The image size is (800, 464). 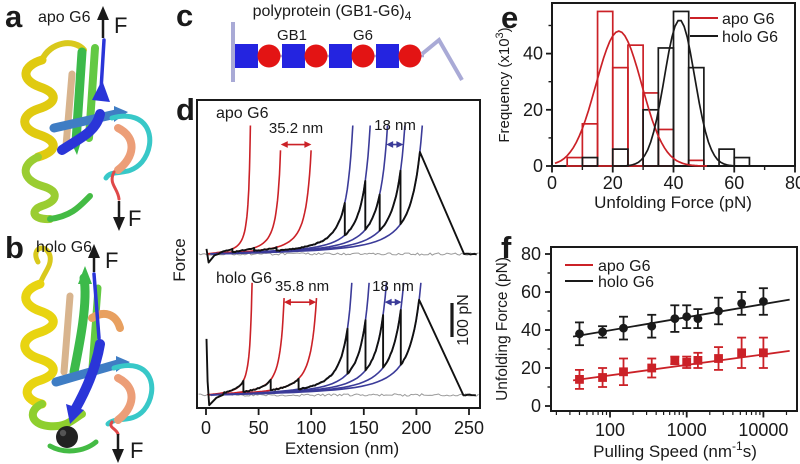 I want to click on delta-lc-label-apo-g6: 35.2 nm, so click(x=296, y=128).